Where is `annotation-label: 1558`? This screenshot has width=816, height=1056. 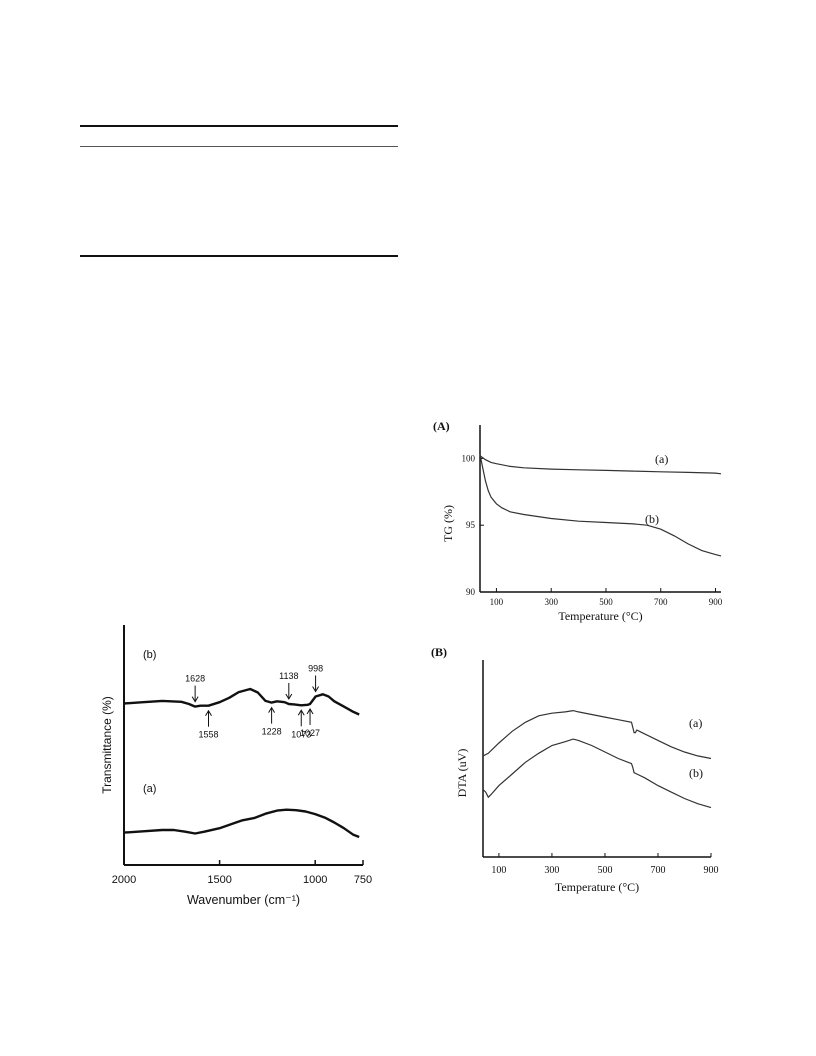 annotation-label: 1558 is located at coordinates (208, 735).